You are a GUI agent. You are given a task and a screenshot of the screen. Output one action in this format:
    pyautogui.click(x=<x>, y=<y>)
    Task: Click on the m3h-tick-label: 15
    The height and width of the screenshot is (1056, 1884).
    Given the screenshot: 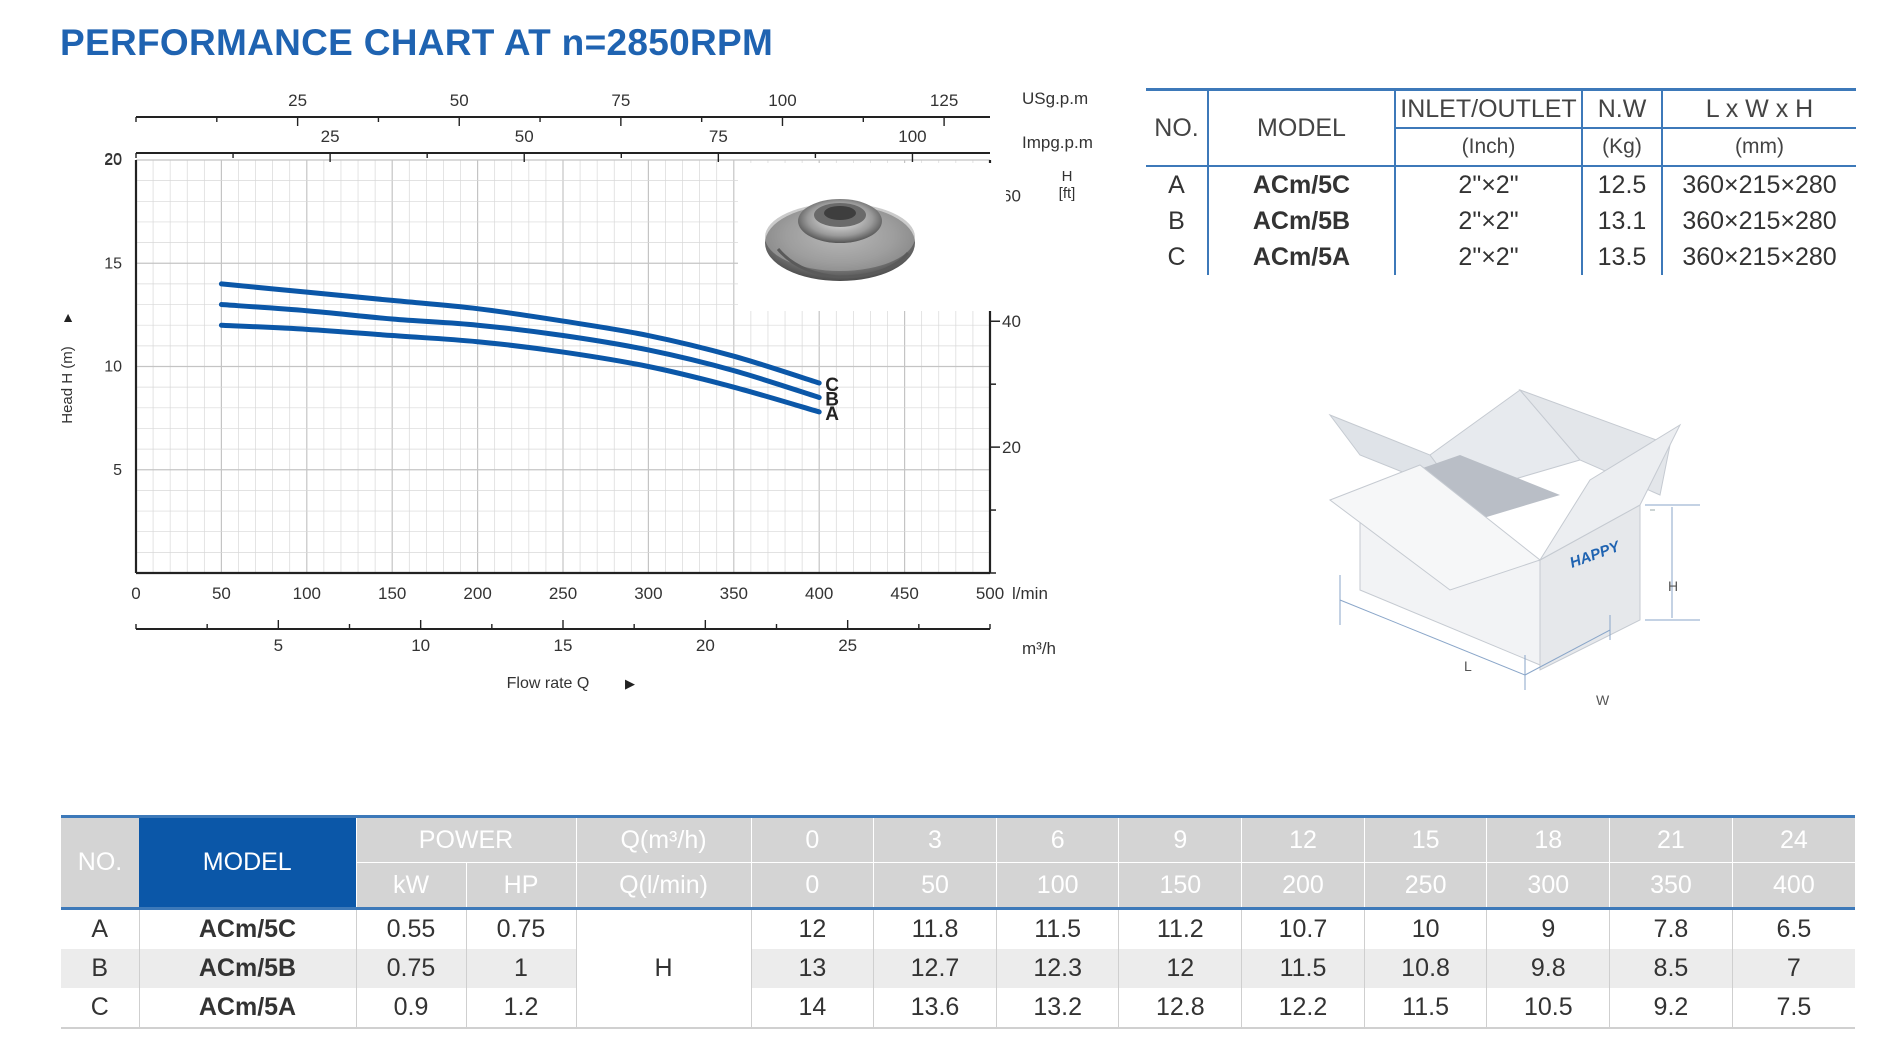 What is the action you would take?
    pyautogui.click(x=563, y=645)
    